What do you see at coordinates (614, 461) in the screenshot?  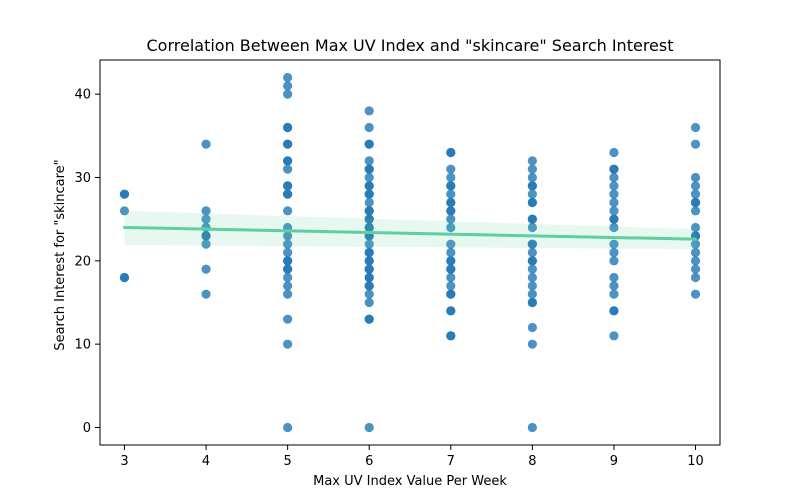 I see `x-tick-label: 9` at bounding box center [614, 461].